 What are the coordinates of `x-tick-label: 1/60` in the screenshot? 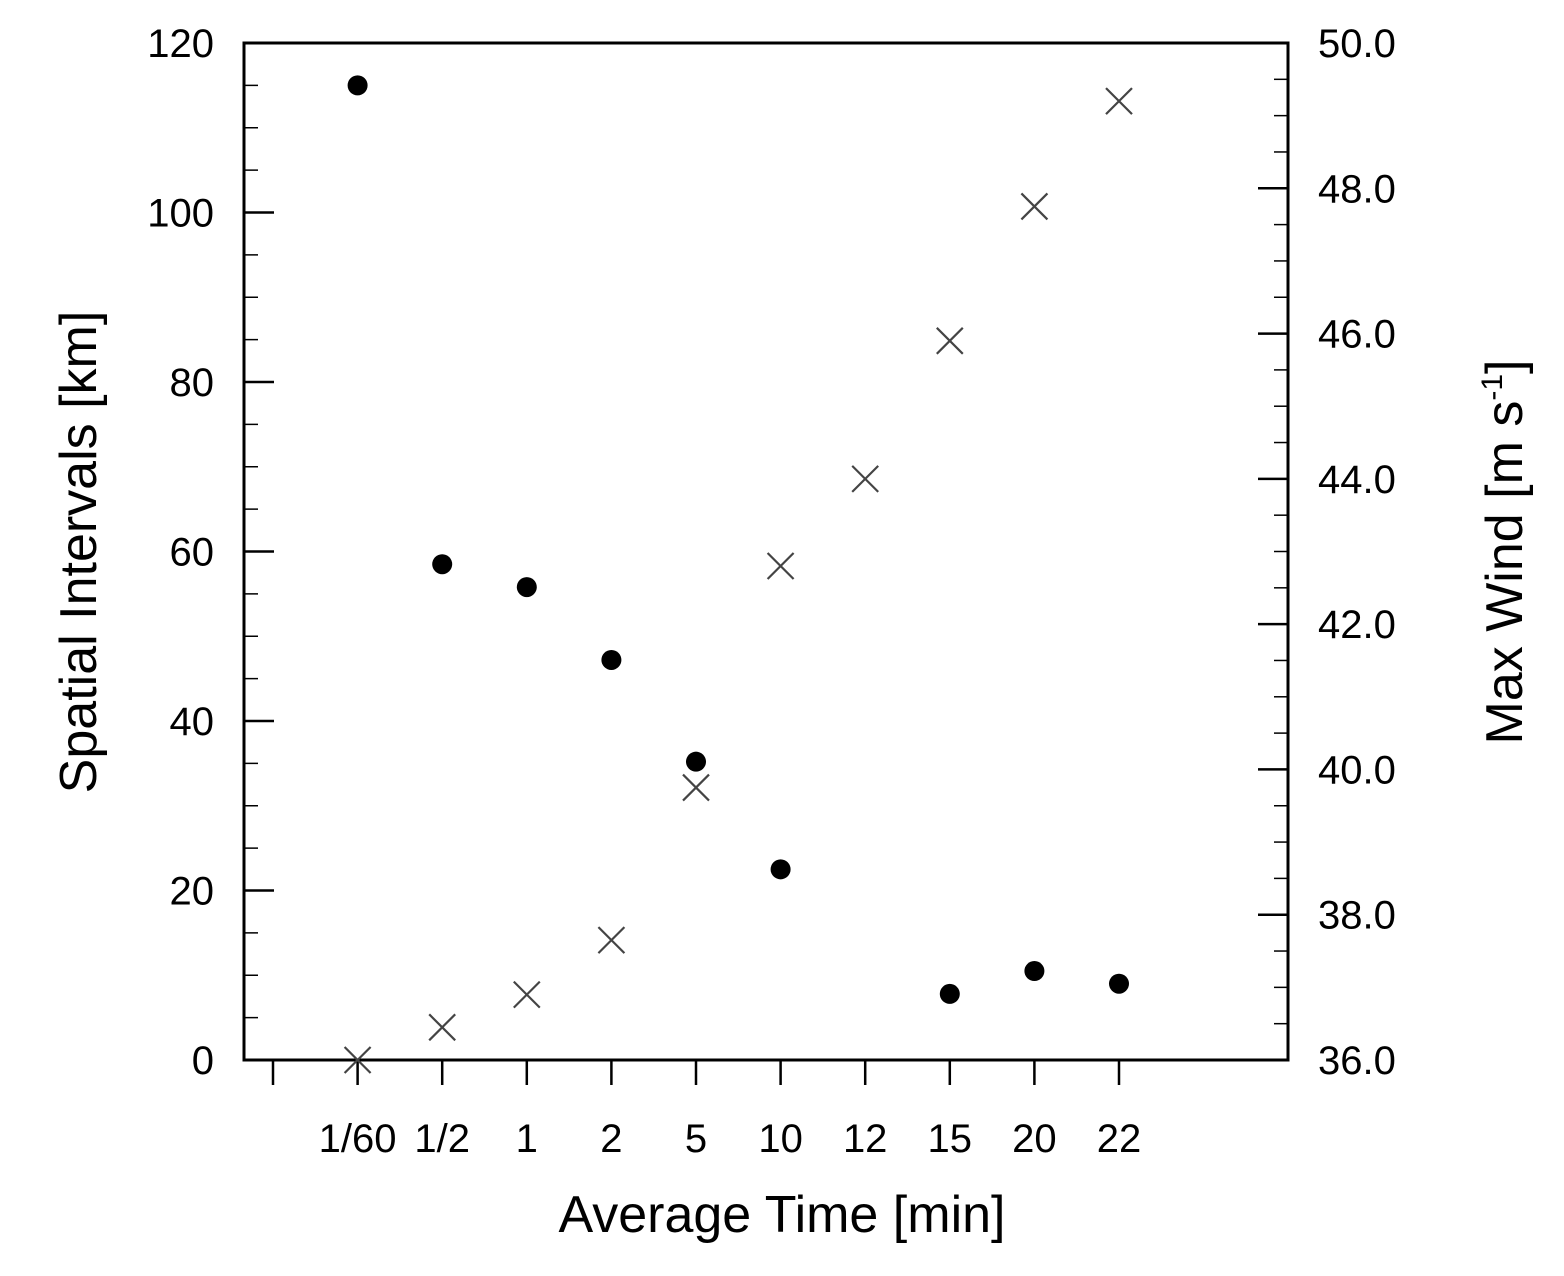 It's located at (358, 1139).